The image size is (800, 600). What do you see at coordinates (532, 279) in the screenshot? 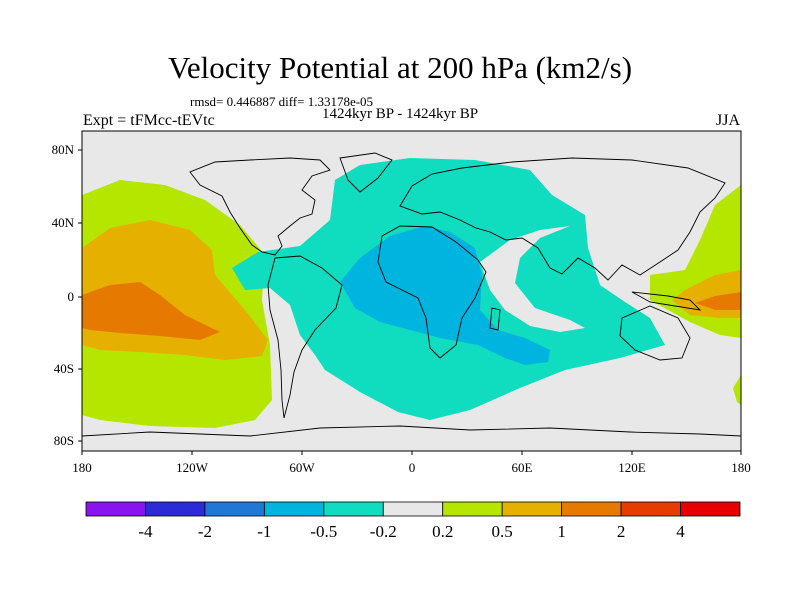
I see `indian-ocean-neutral-bay` at bounding box center [532, 279].